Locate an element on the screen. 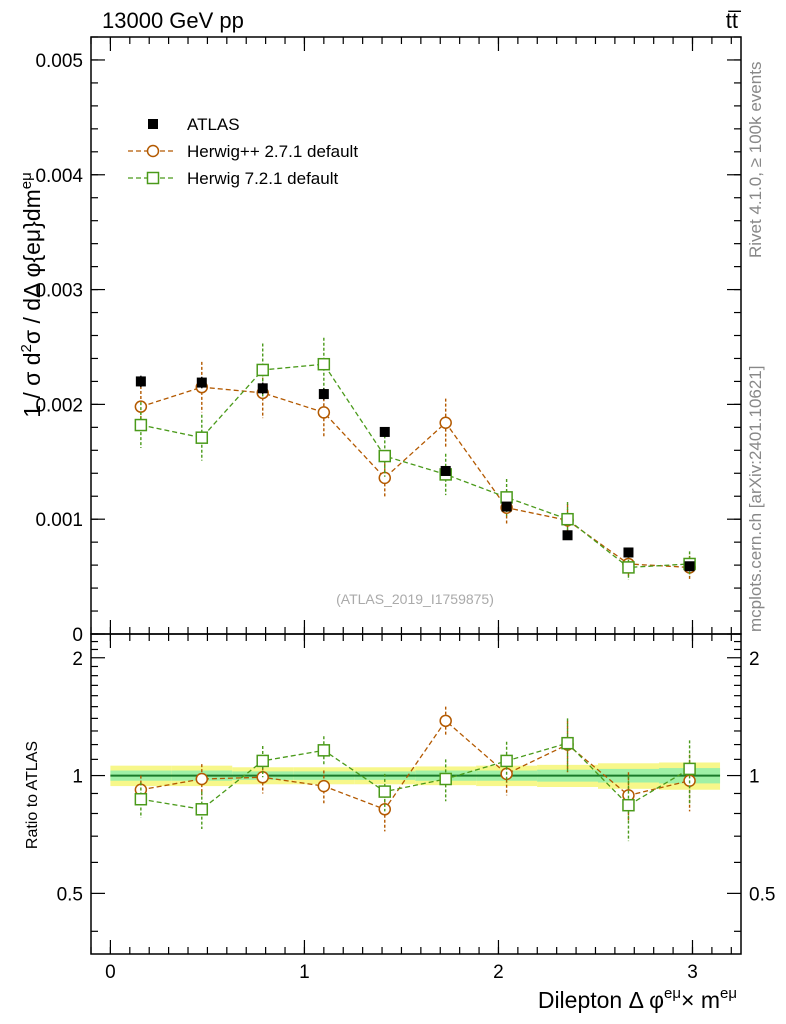  x-tick-label: 3 is located at coordinates (692, 972).